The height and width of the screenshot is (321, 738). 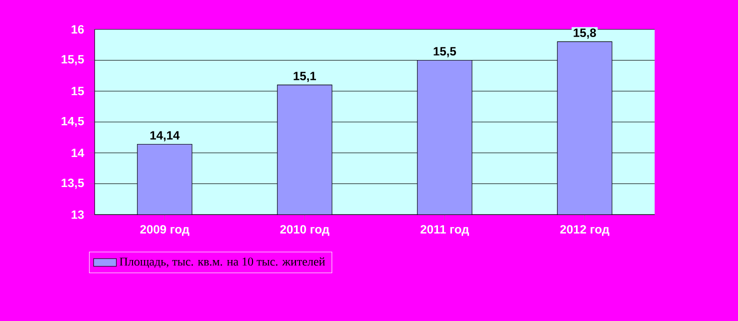 I want to click on data-label: 14,14, so click(x=165, y=136).